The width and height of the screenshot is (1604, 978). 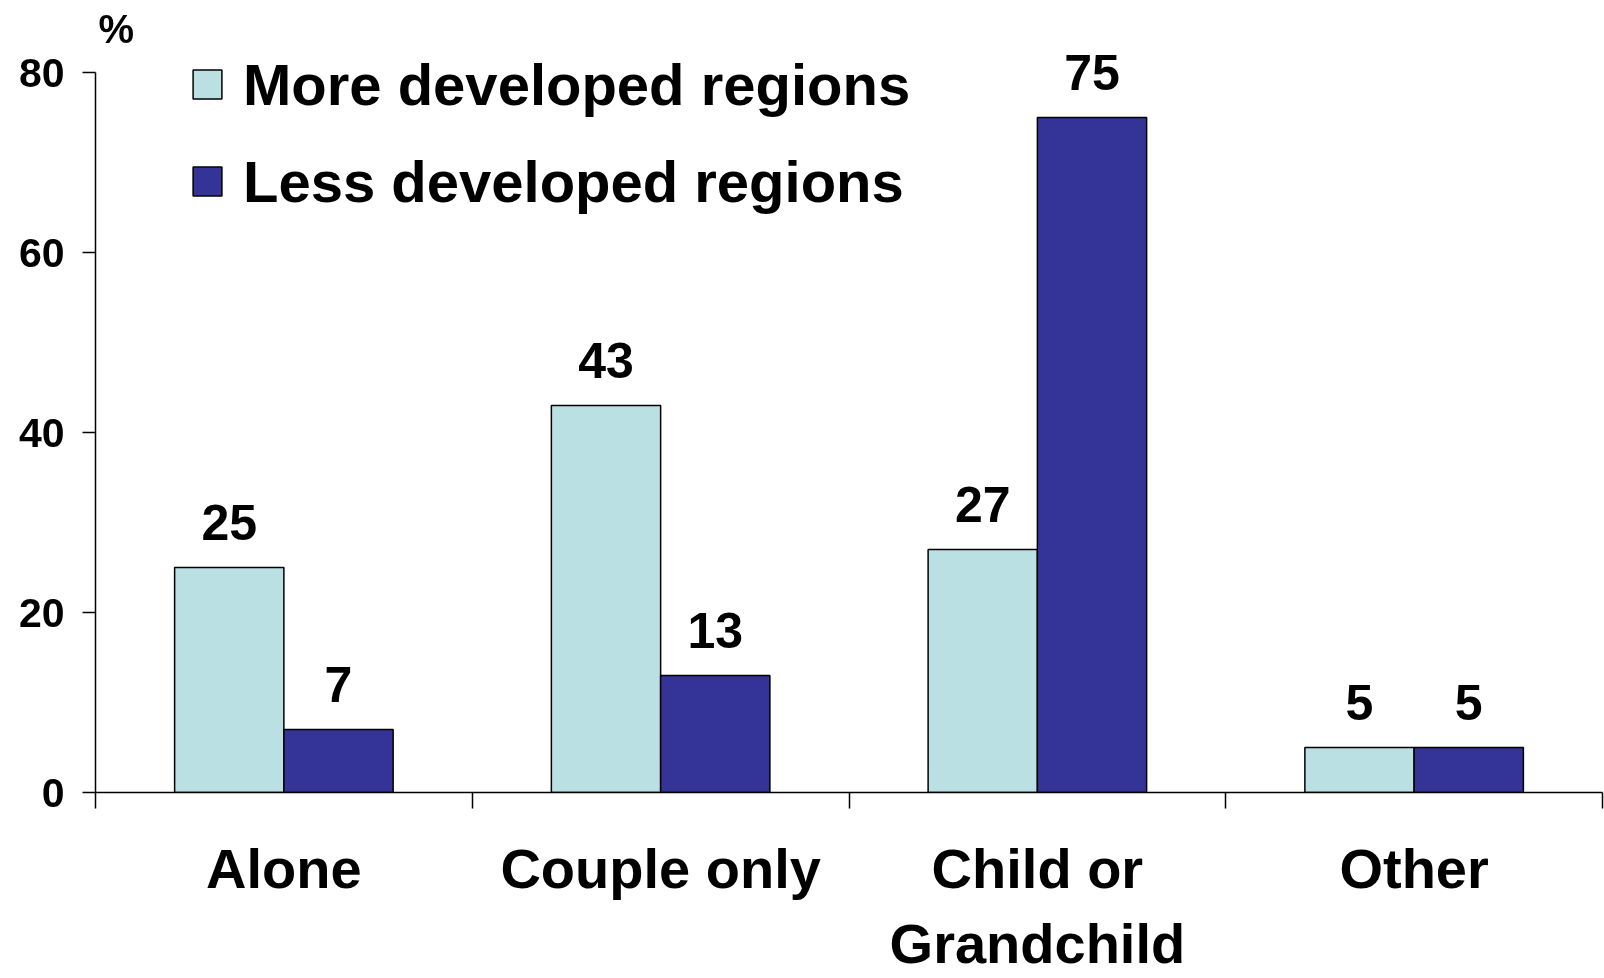 I want to click on x-tick-label: Other, so click(x=1414, y=868).